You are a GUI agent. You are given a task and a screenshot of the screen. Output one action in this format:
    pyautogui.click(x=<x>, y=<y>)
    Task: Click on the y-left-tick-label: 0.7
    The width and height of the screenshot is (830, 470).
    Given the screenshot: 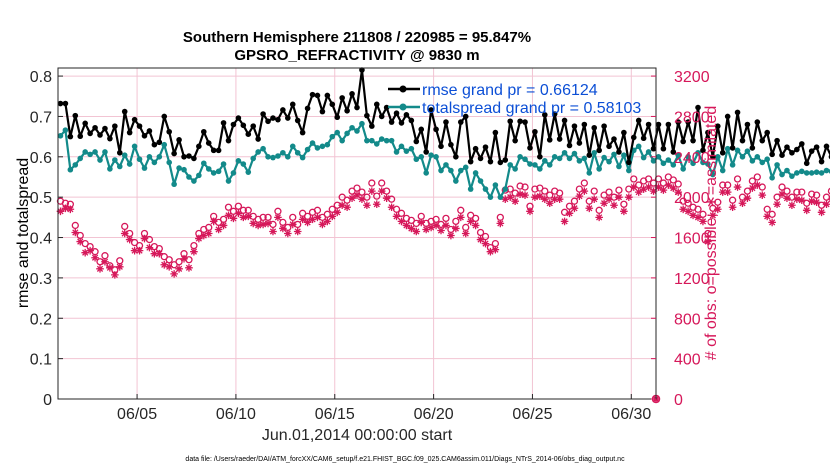 What is the action you would take?
    pyautogui.click(x=41, y=117)
    